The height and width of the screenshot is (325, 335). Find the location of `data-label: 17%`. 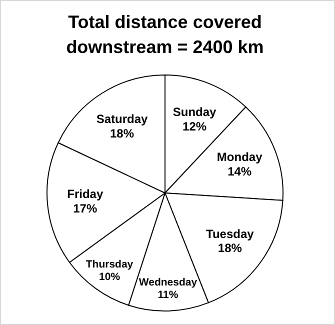

data-label: 17% is located at coordinates (85, 209).